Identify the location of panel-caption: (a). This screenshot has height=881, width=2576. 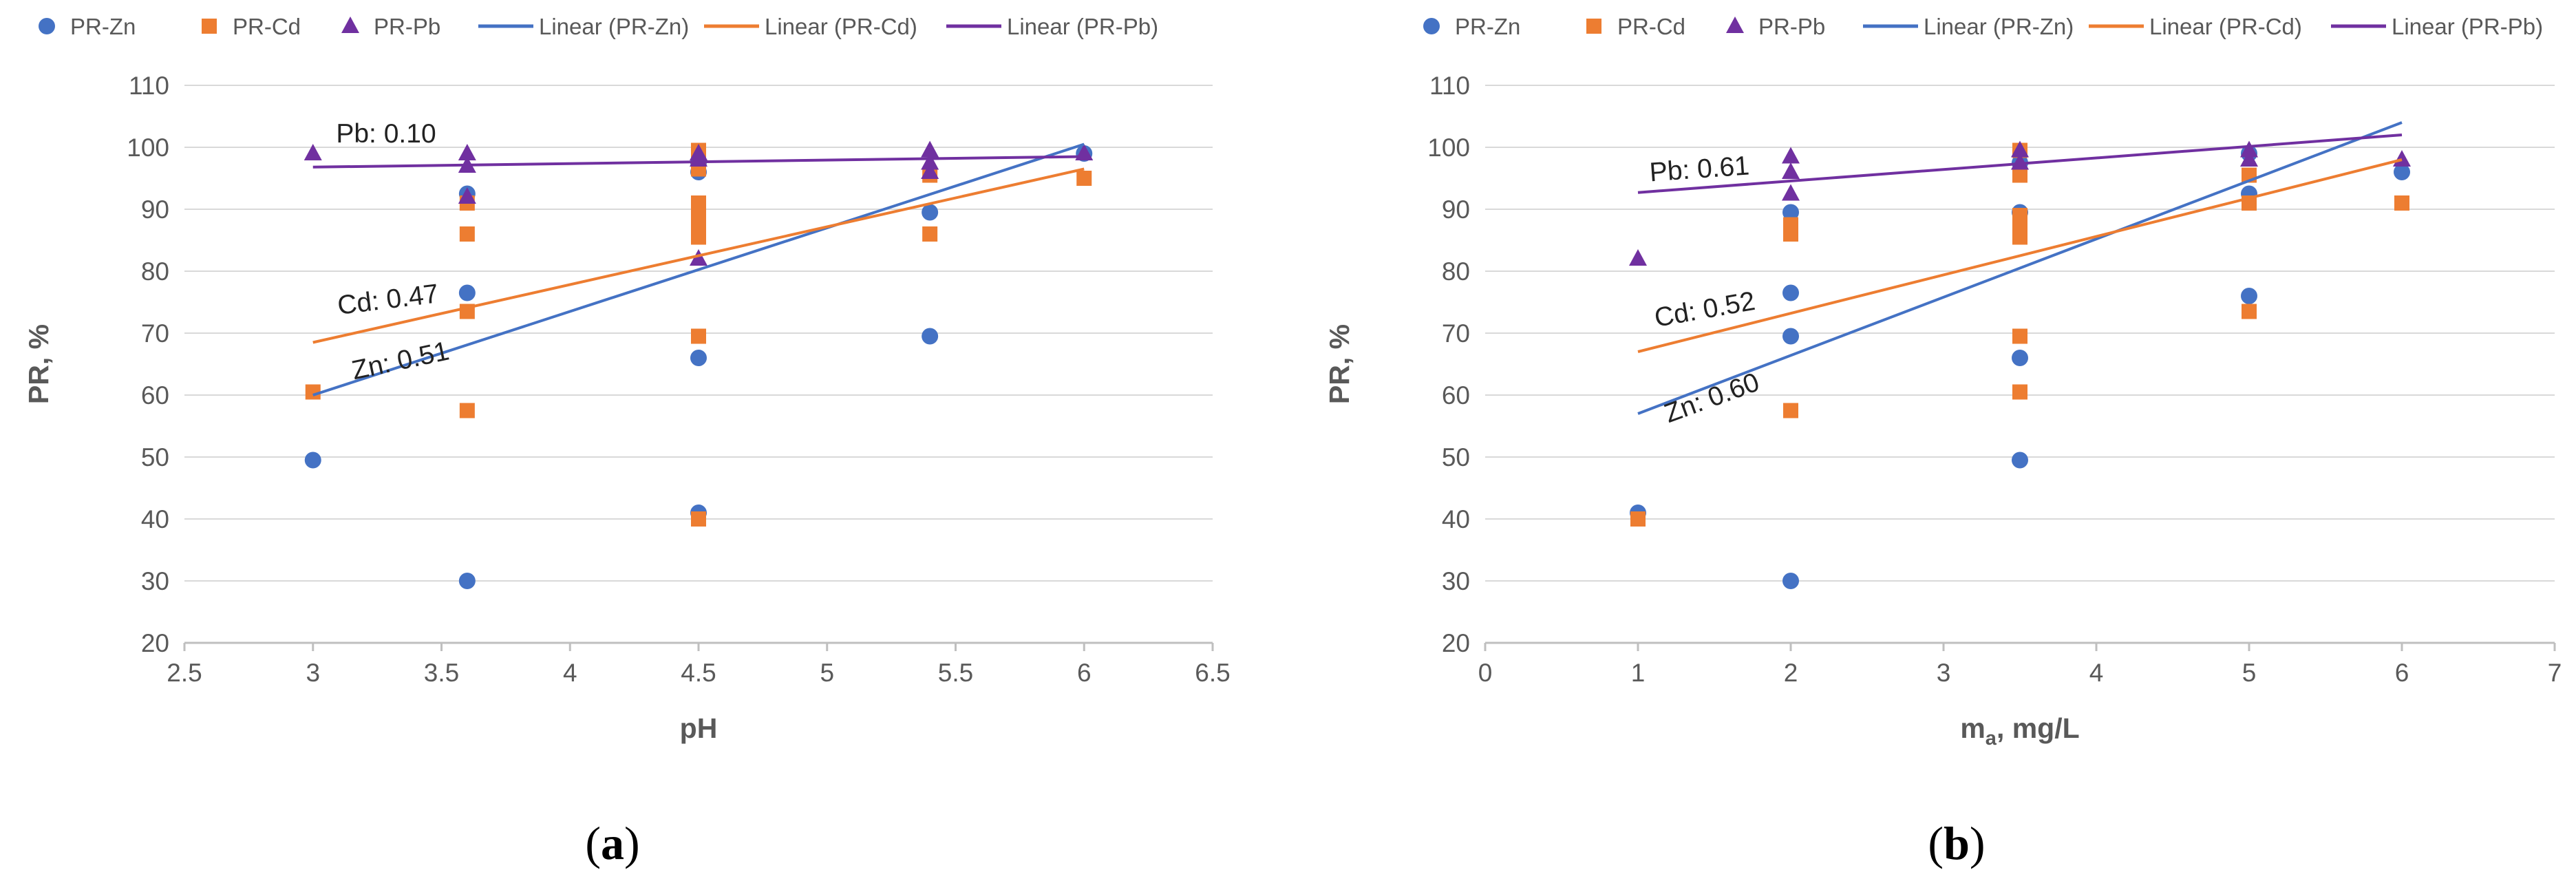
(612, 843).